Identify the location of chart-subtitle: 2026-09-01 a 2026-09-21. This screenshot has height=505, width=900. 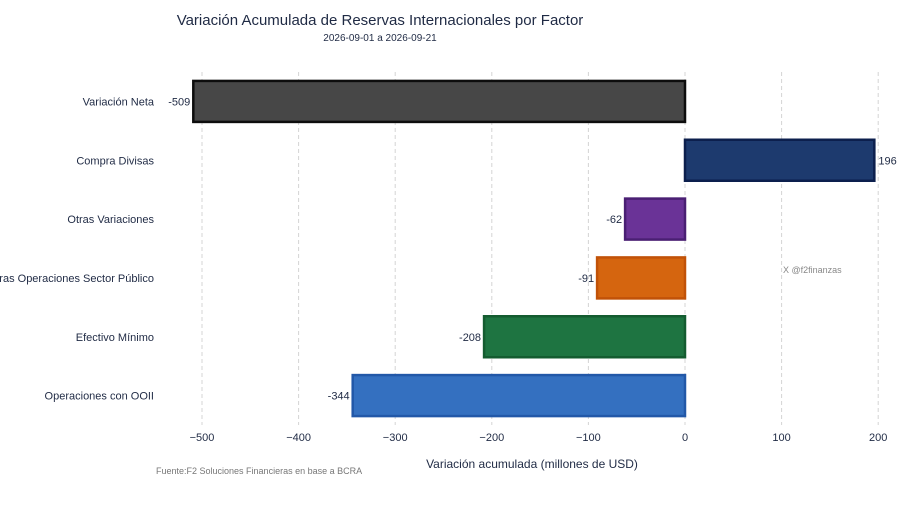
(380, 38).